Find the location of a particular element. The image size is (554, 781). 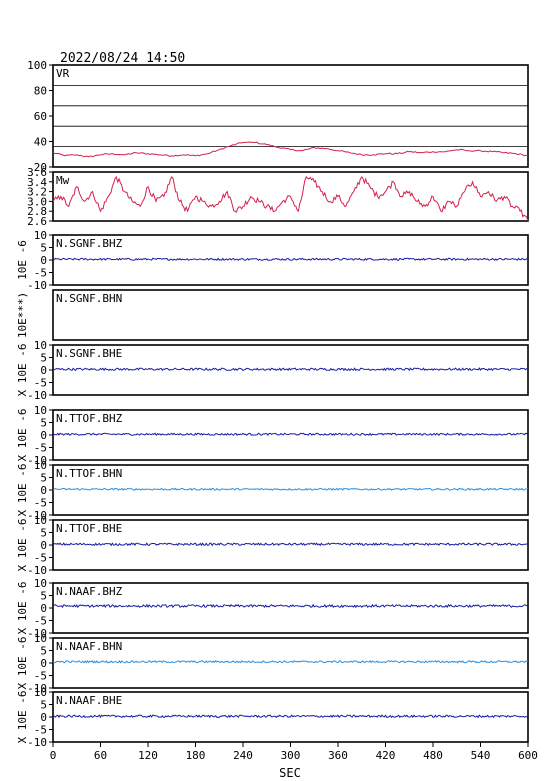

panel-label: Mw is located at coordinates (63, 180).